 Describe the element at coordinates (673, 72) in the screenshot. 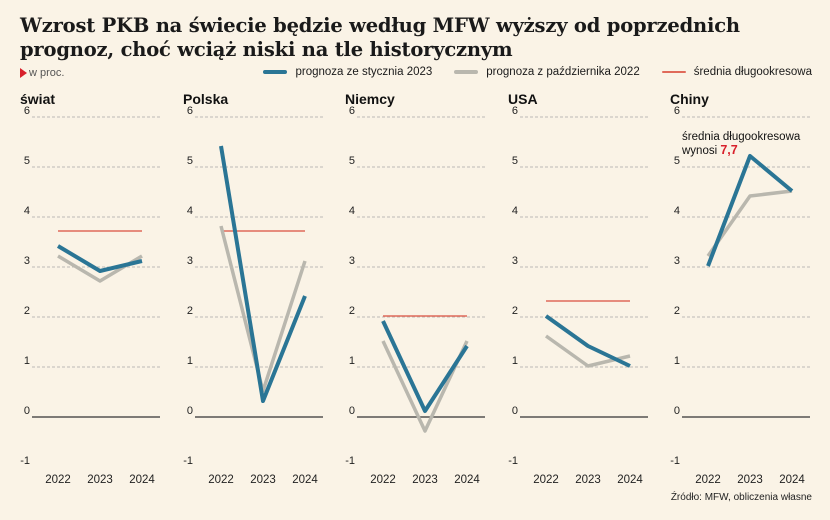

I see `legend-swatch-avg` at that location.